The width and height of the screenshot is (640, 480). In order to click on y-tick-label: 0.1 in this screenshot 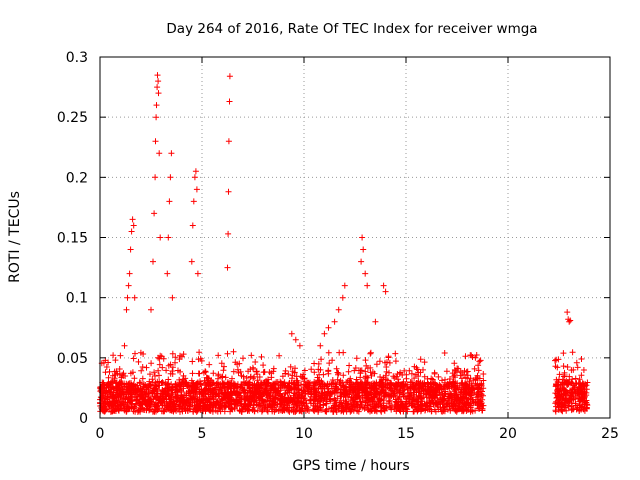, I will do `click(77, 299)`.